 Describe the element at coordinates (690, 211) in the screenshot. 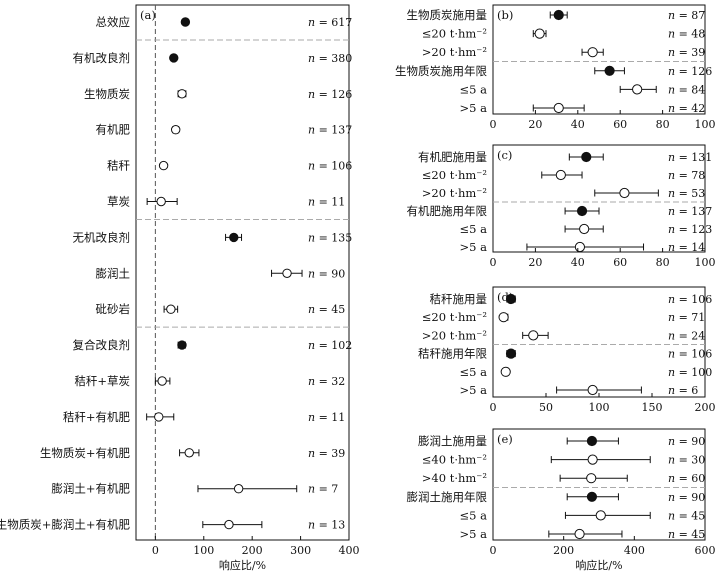

I see `sample-size-label: n = 137` at that location.